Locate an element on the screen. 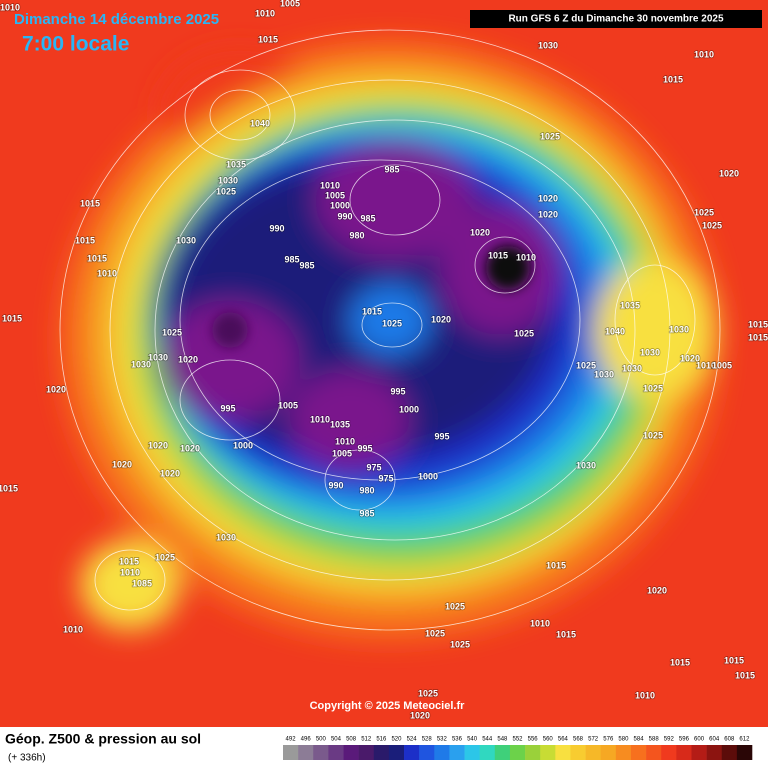  isobar-label: 1085 is located at coordinates (142, 583).